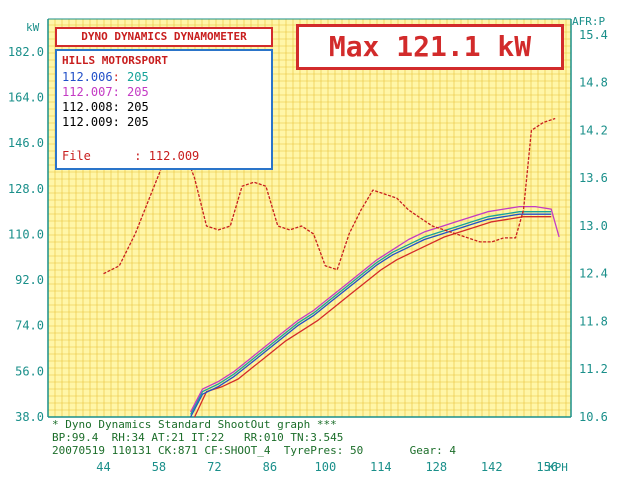 This screenshot has width=627, height=488. I want to click on x-tick-label: 86, so click(270, 467).